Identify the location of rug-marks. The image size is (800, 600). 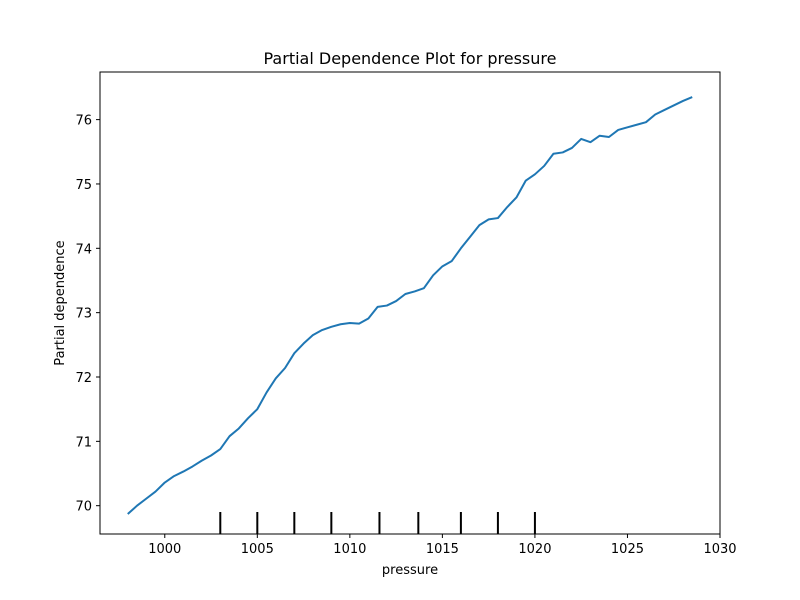
(377, 523).